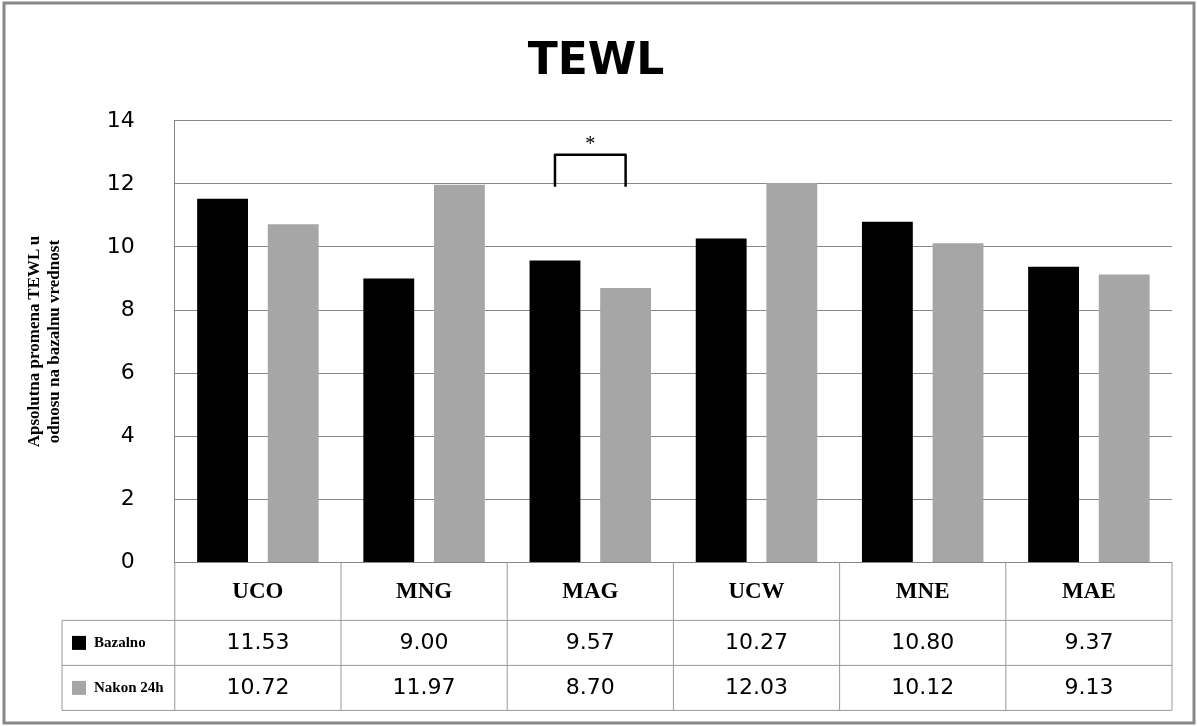  I want to click on legend-label: Bazalno, so click(120, 641).